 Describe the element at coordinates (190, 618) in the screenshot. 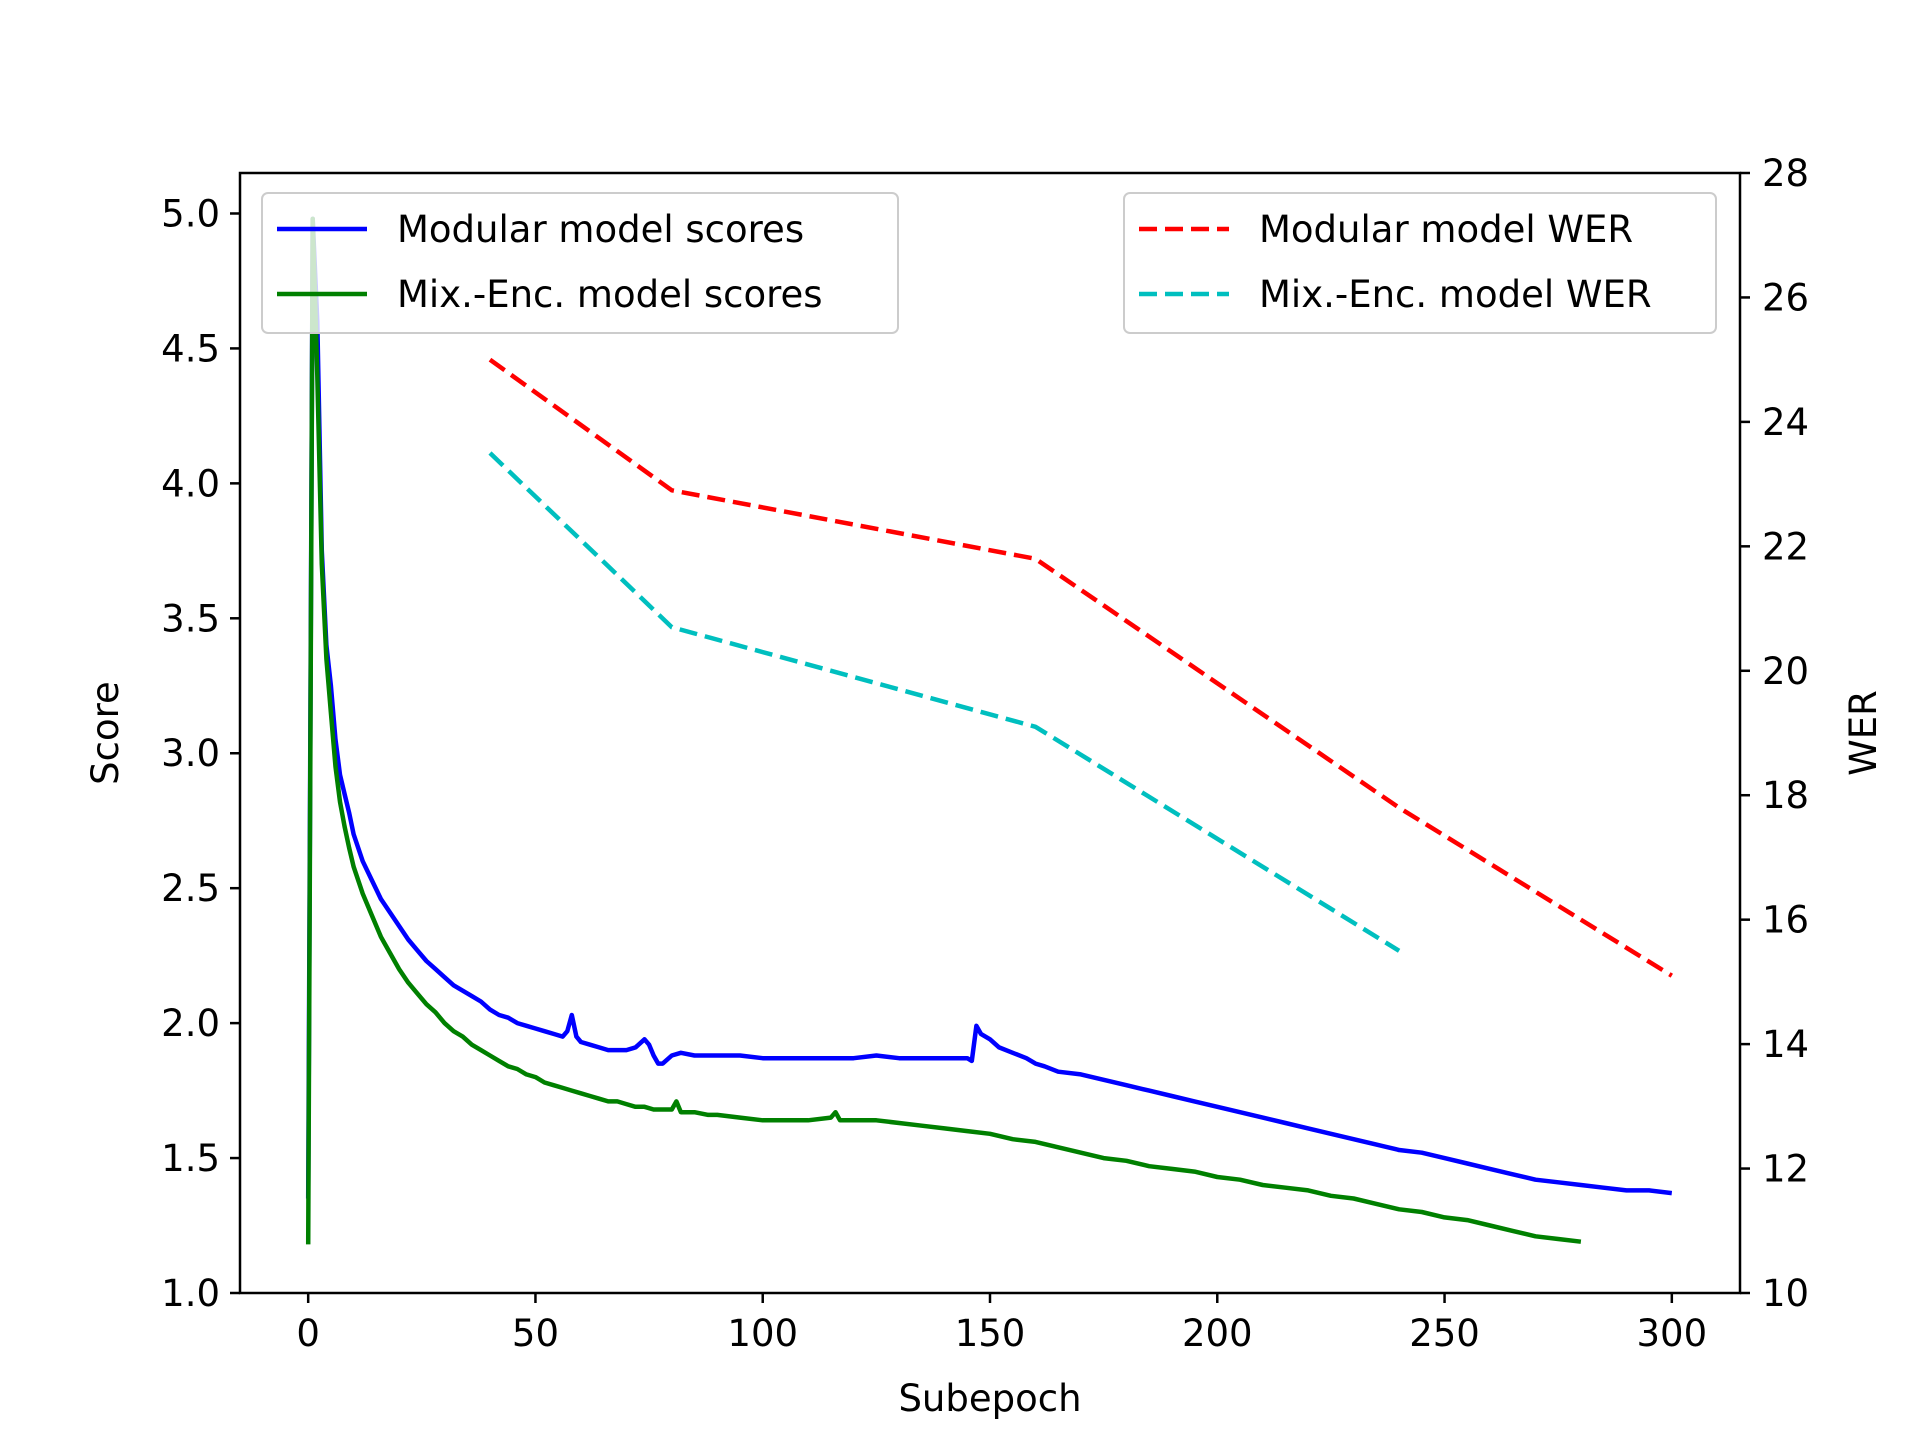

I see `y-tick-label: 3.5` at that location.